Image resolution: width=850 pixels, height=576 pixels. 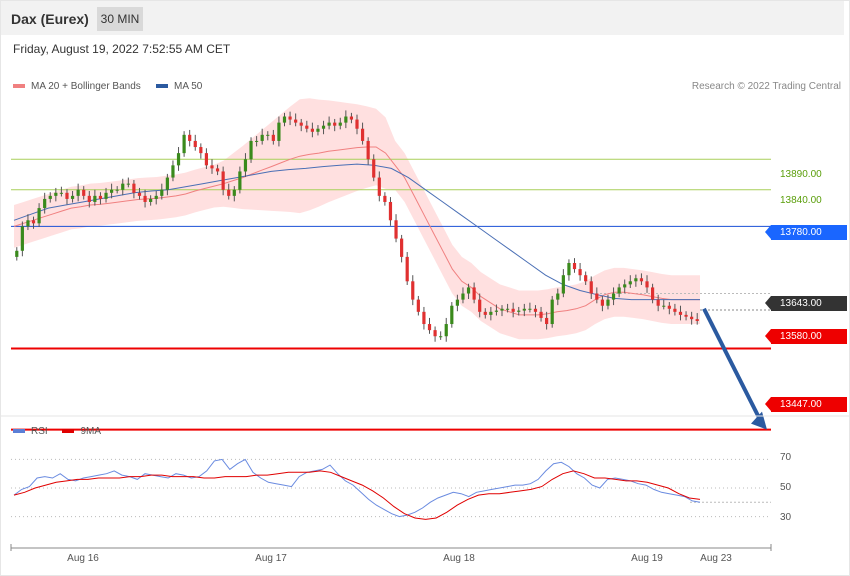 I want to click on credit-text: Research © 2022 Trading Central, so click(x=766, y=86).